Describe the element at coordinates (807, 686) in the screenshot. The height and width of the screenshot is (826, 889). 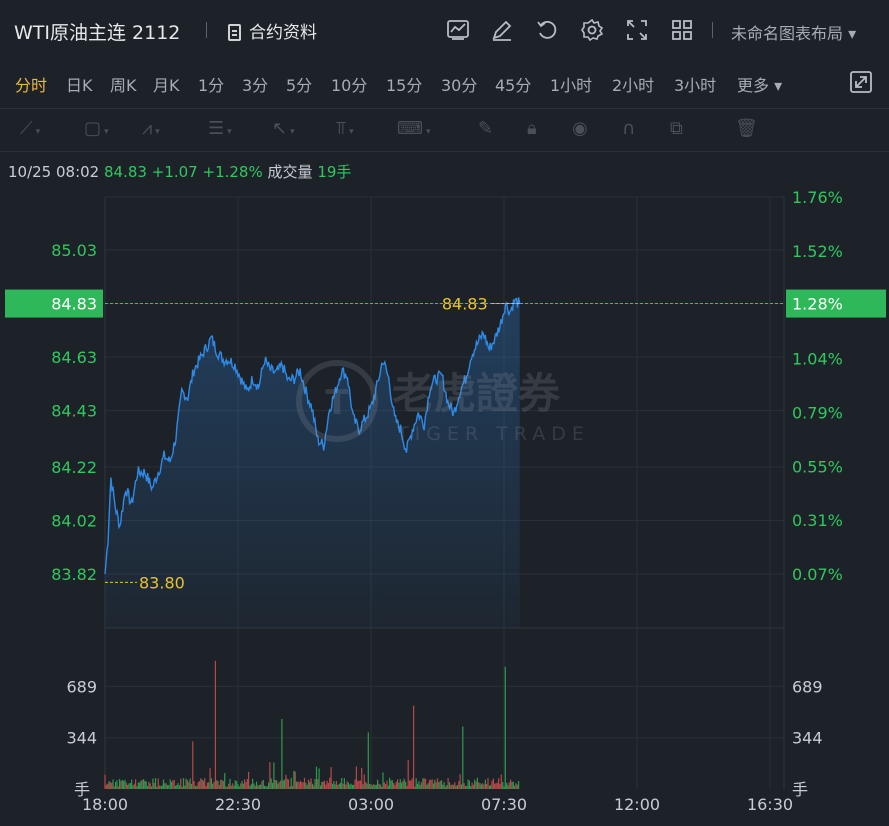
I see `volume-tick-right: 689` at that location.